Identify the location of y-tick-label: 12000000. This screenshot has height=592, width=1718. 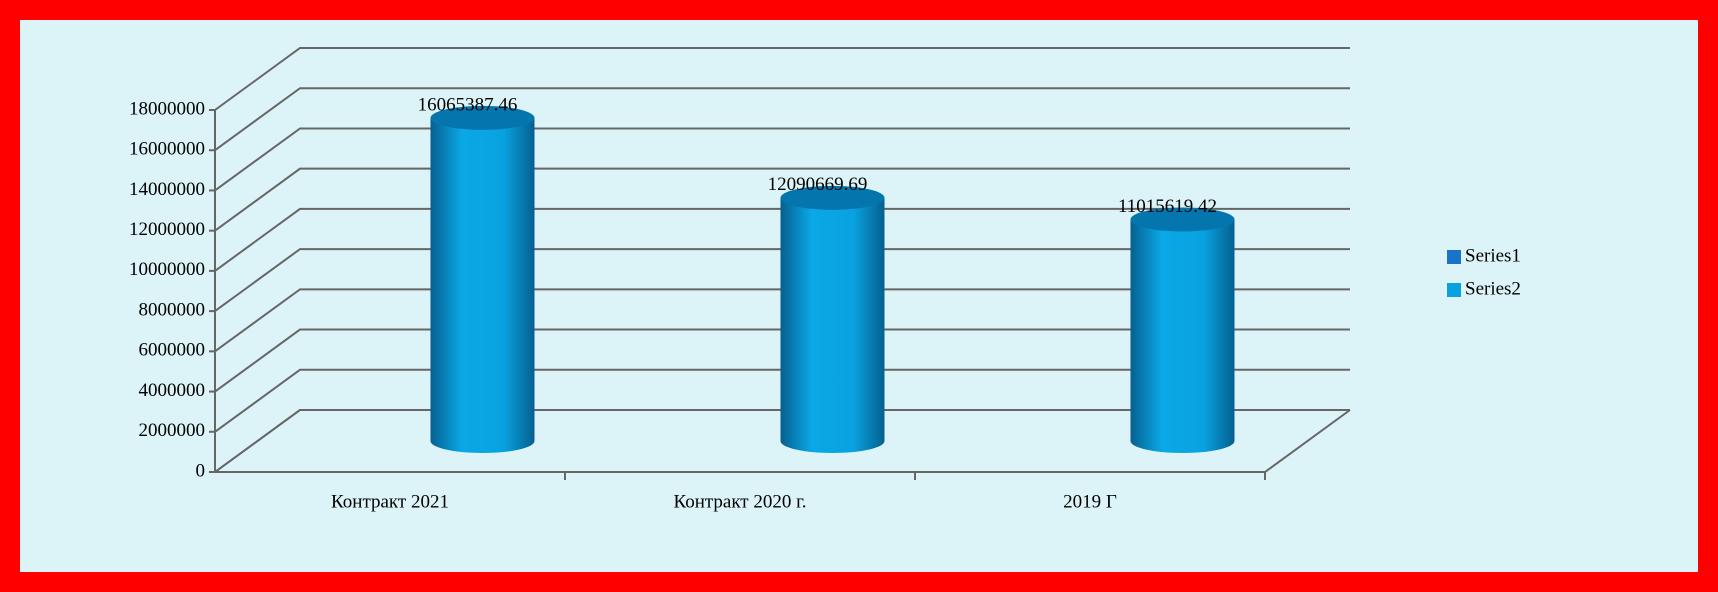
(167, 229).